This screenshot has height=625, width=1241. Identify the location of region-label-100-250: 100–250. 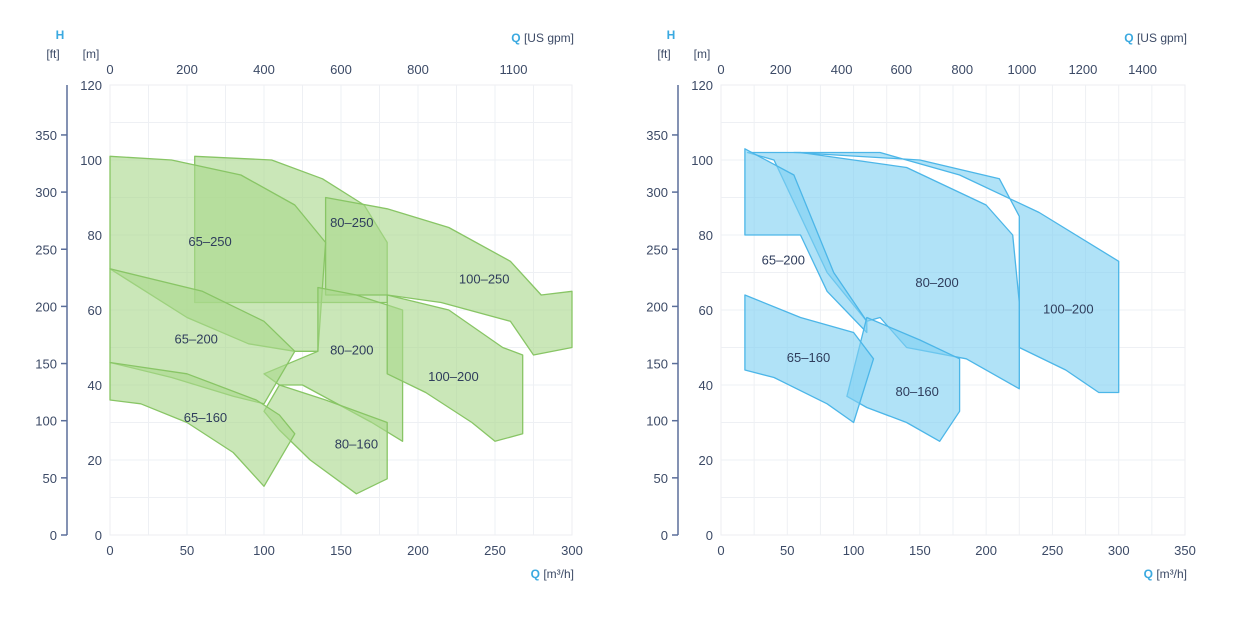
(484, 278).